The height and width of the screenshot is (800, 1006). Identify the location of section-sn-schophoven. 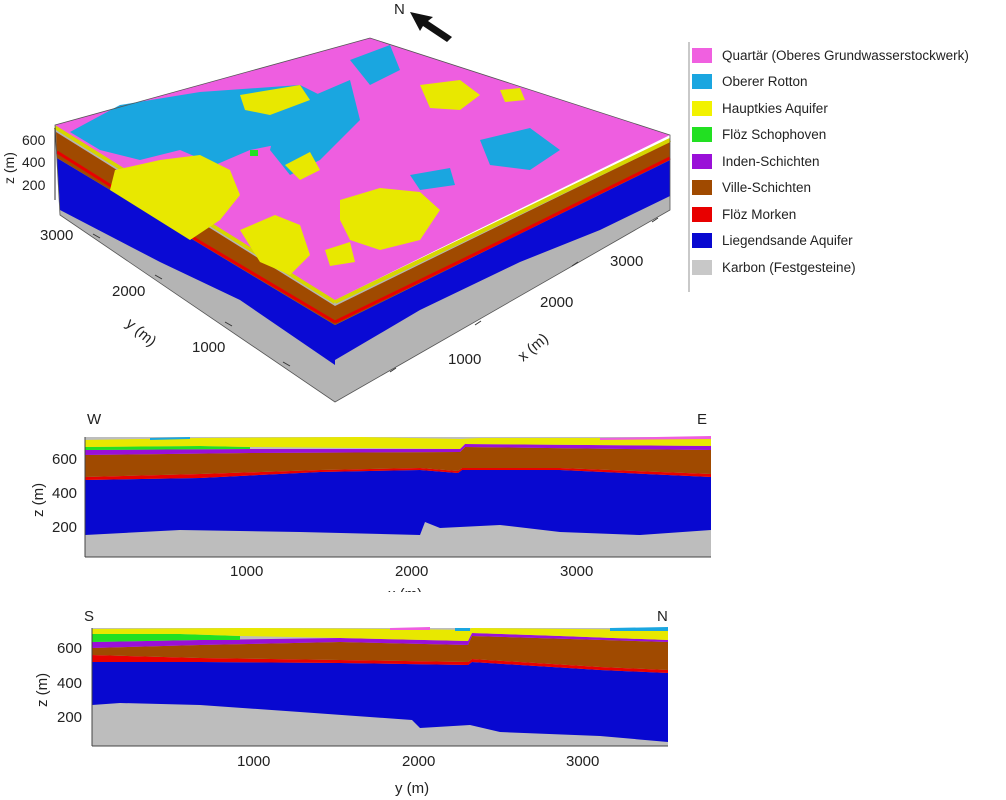
(166, 638).